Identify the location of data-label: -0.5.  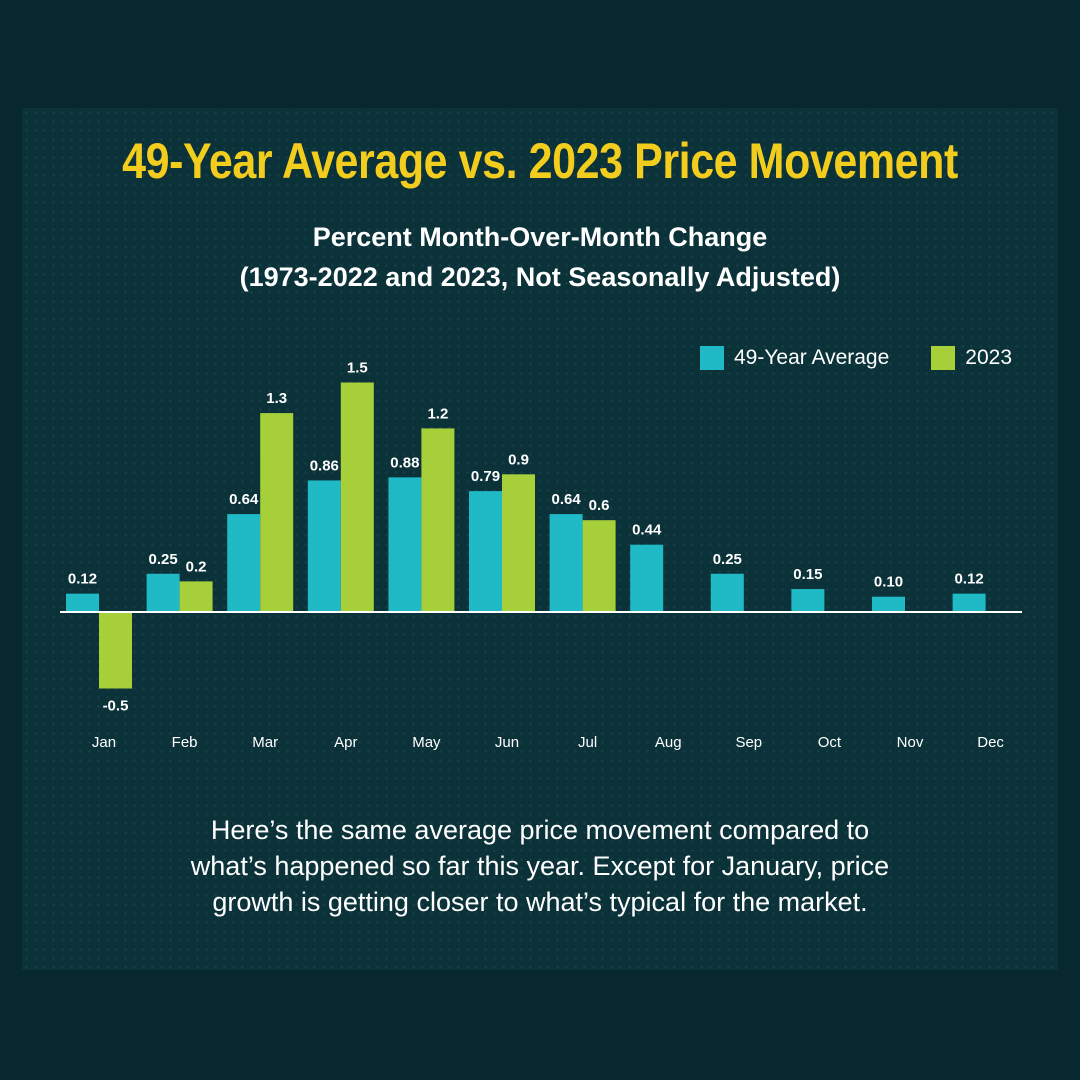
(116, 706).